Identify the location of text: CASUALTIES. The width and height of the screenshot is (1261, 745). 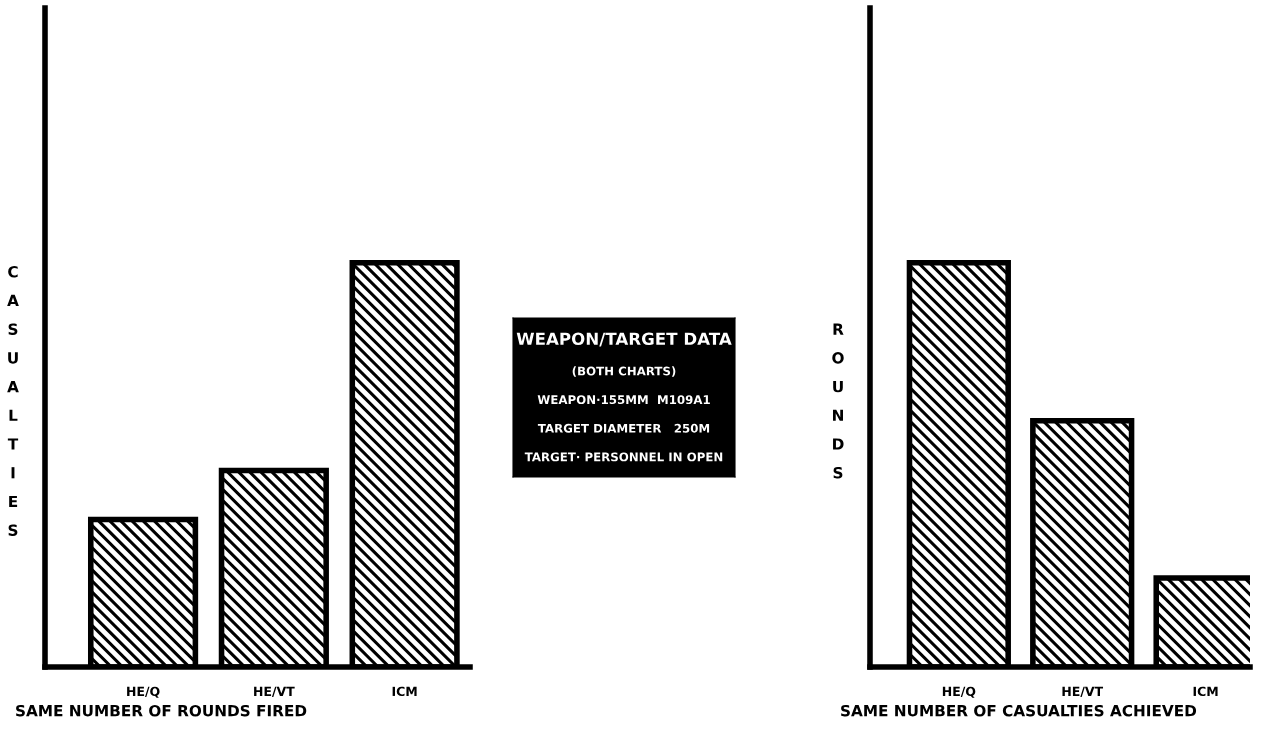
(13, 400).